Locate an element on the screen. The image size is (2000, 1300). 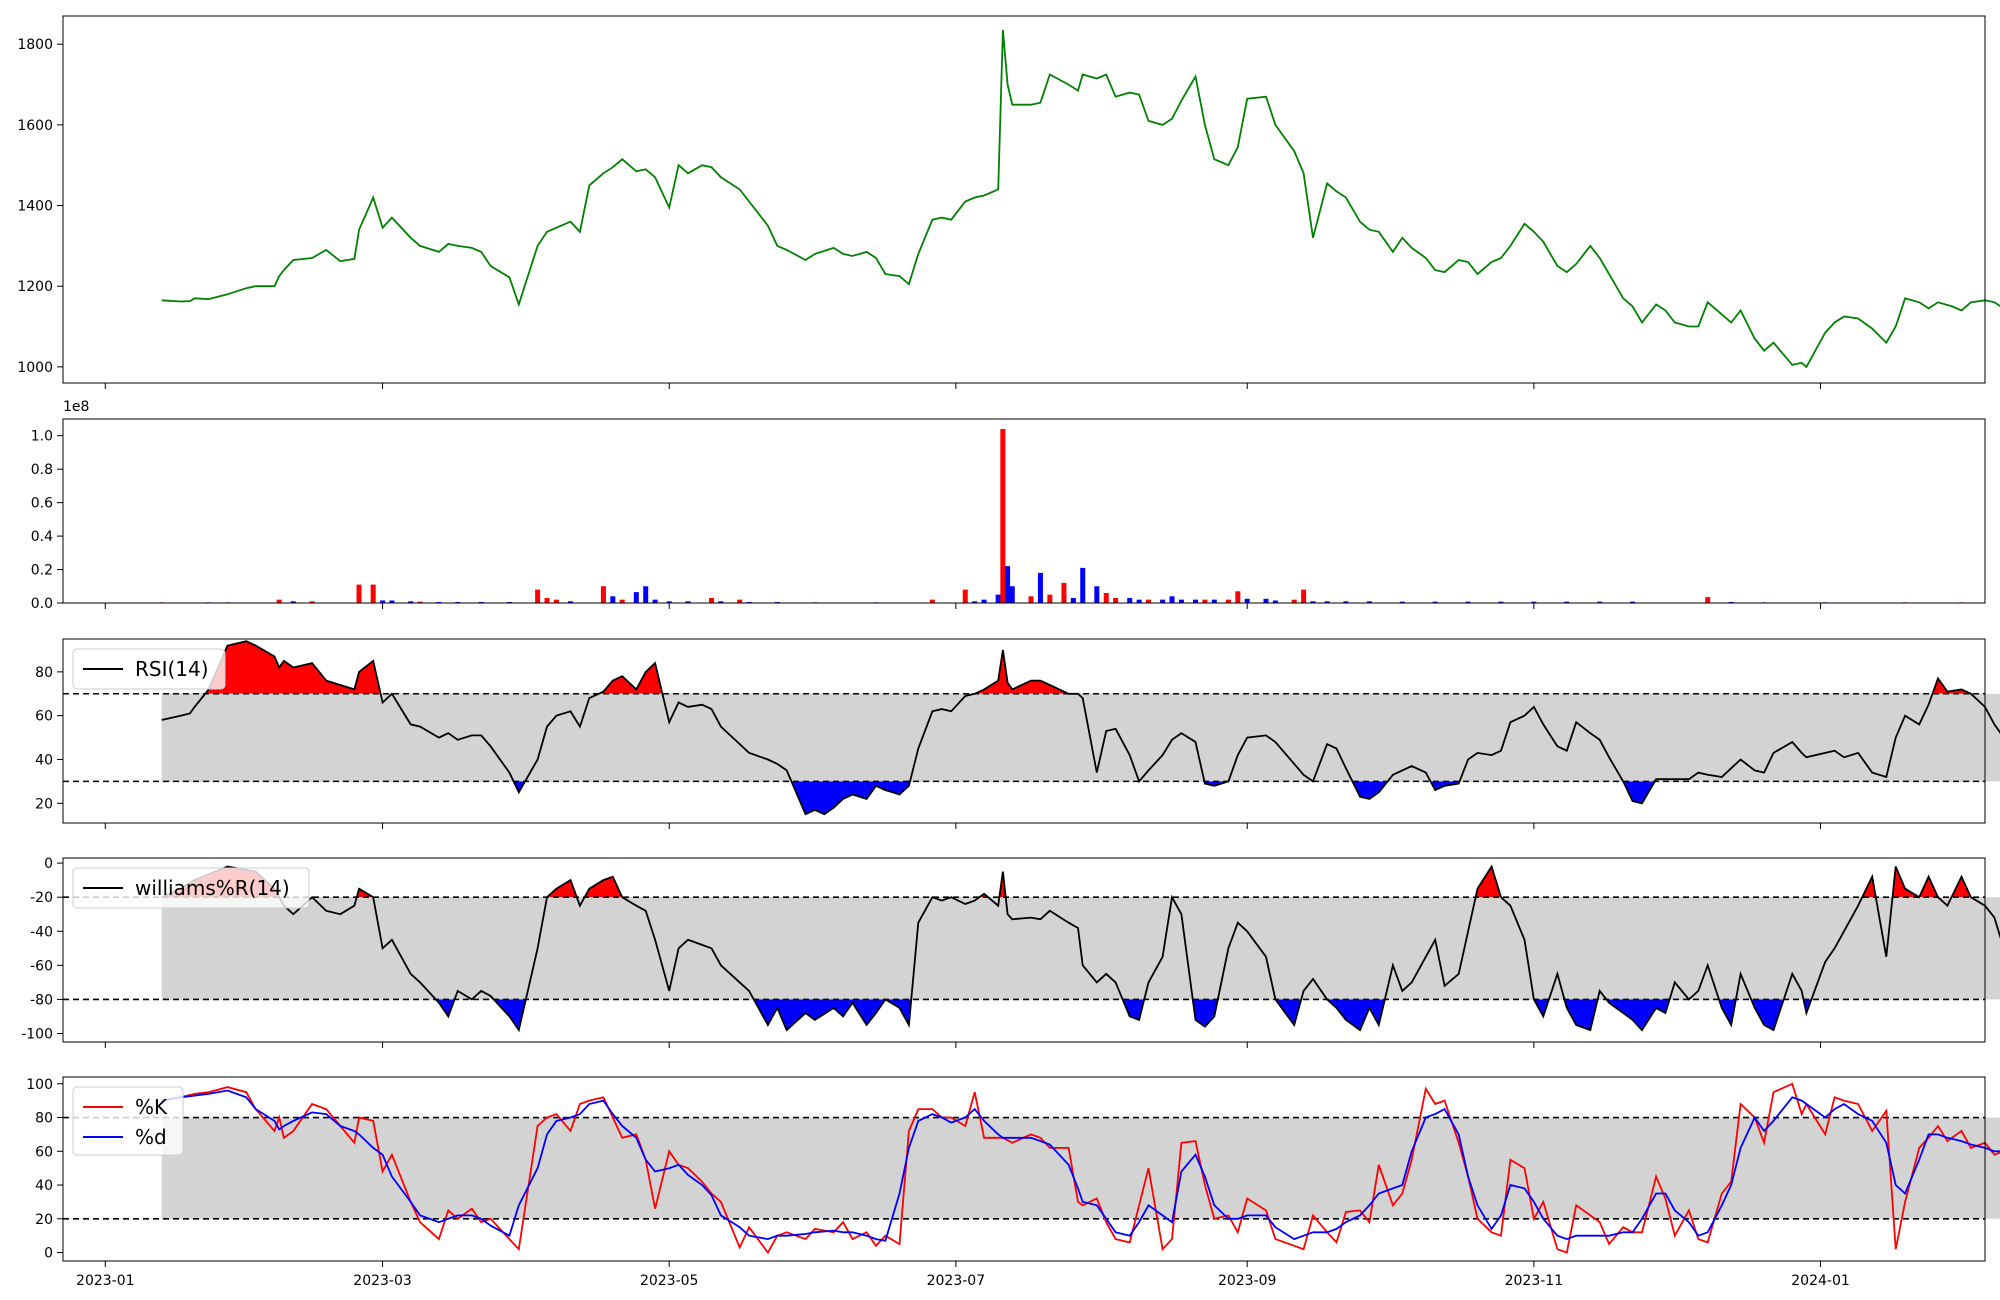
x-tick-label: 2023-07 is located at coordinates (956, 1281).